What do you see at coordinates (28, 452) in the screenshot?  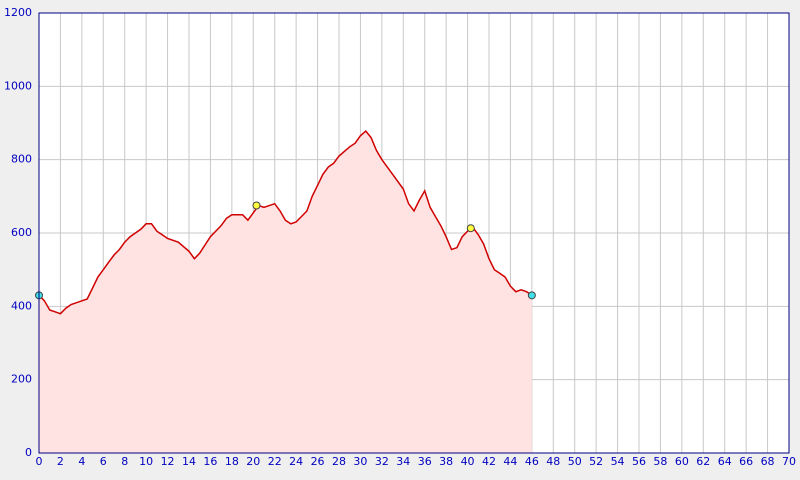 I see `y-tick-label: 0` at bounding box center [28, 452].